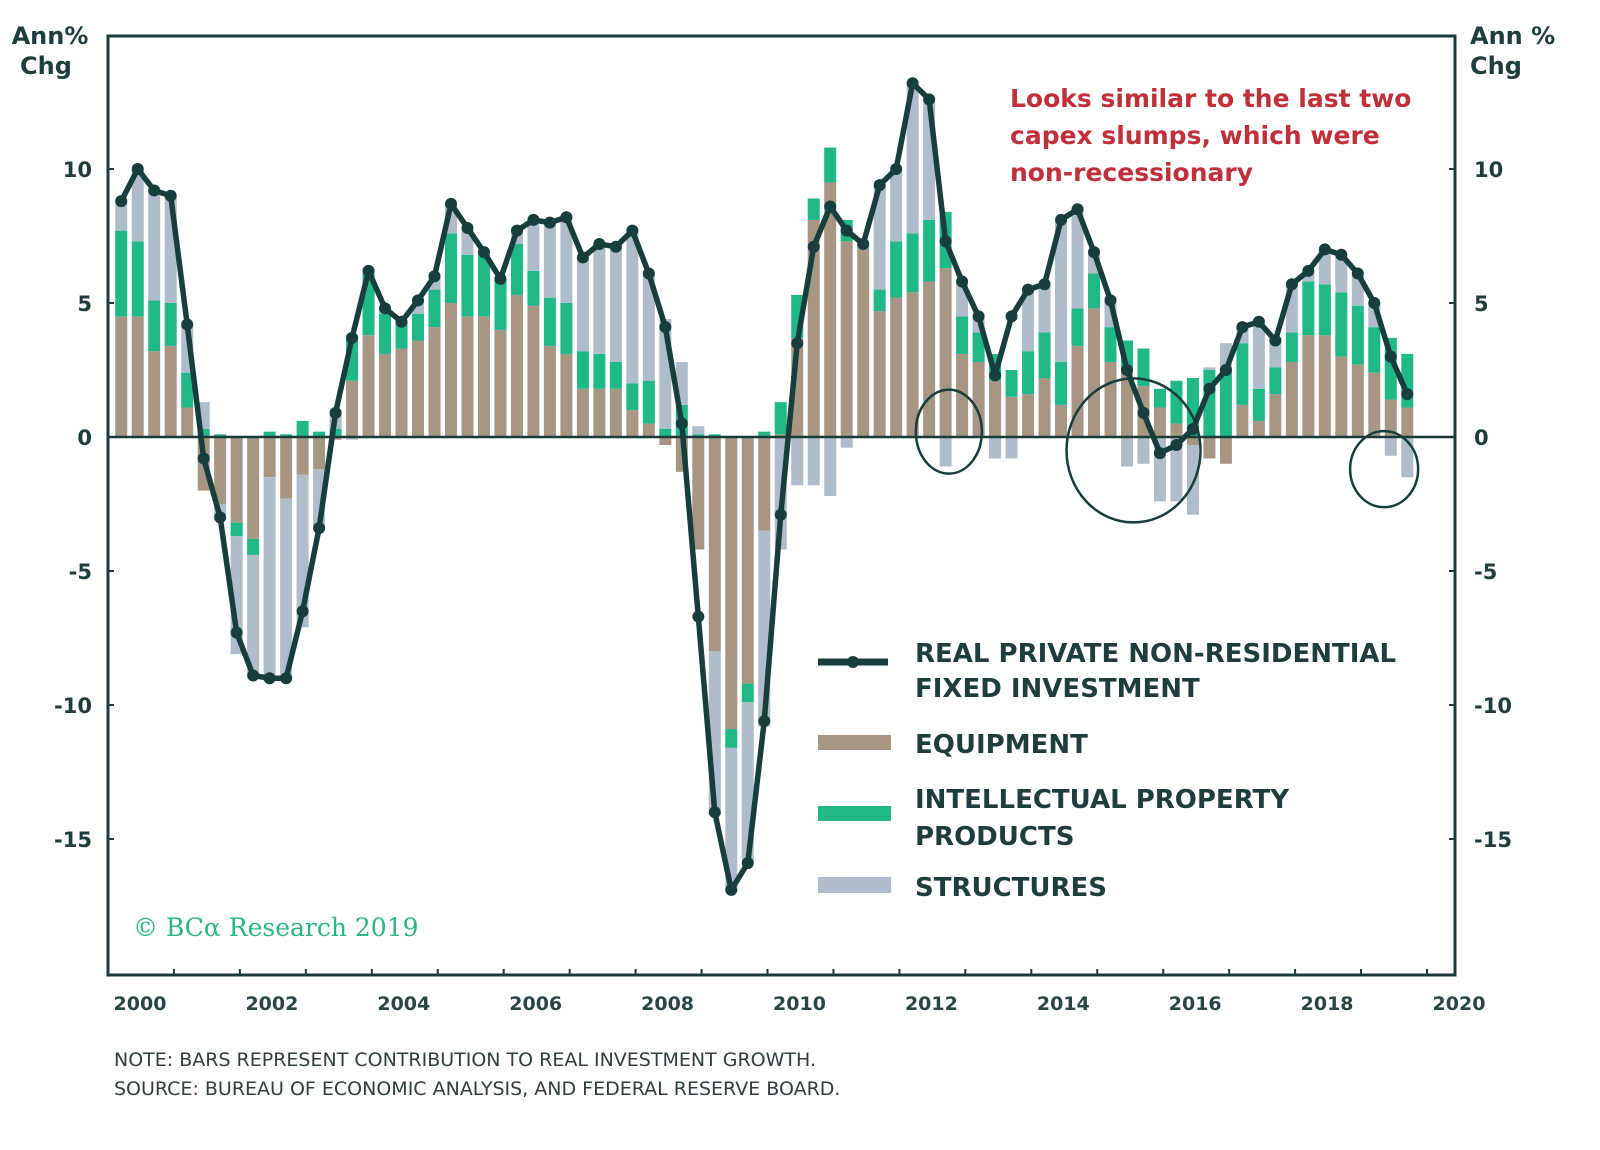 The image size is (1600, 1150). Describe the element at coordinates (854, 885) in the screenshot. I see `legend-structures-swatch` at that location.